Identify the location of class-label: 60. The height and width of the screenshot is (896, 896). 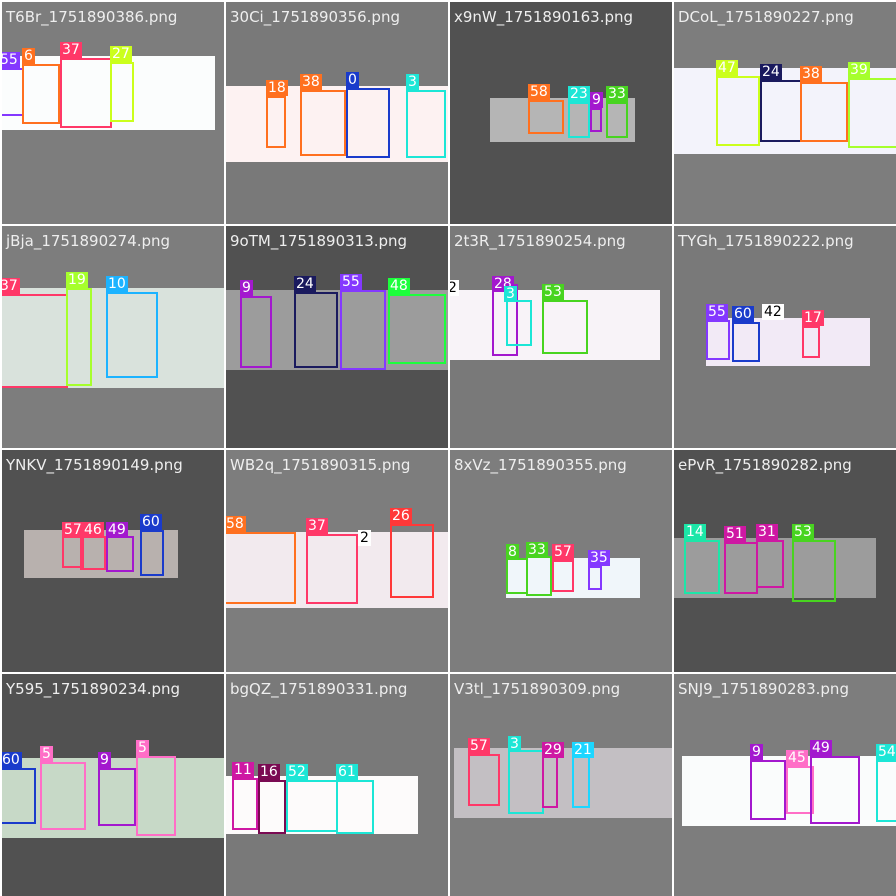
(151, 522).